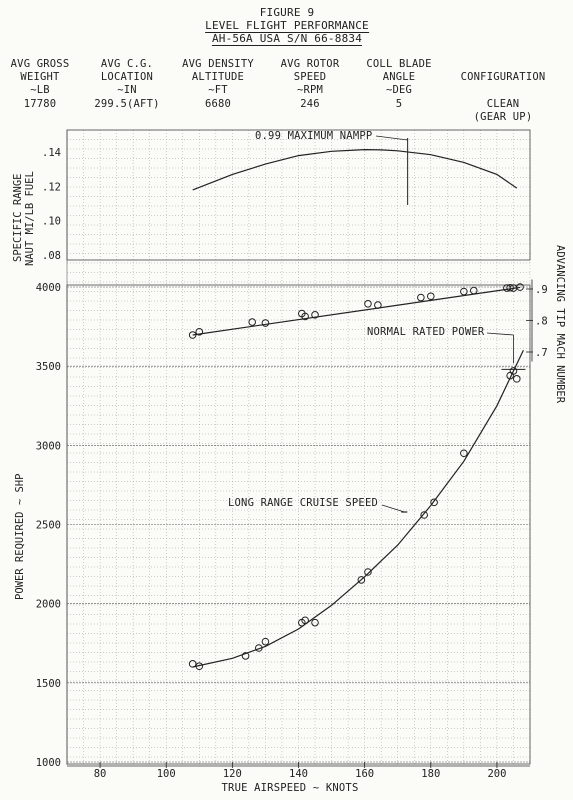 The width and height of the screenshot is (573, 800). Describe the element at coordinates (48, 288) in the screenshot. I see `power-tick-label: 4000` at that location.